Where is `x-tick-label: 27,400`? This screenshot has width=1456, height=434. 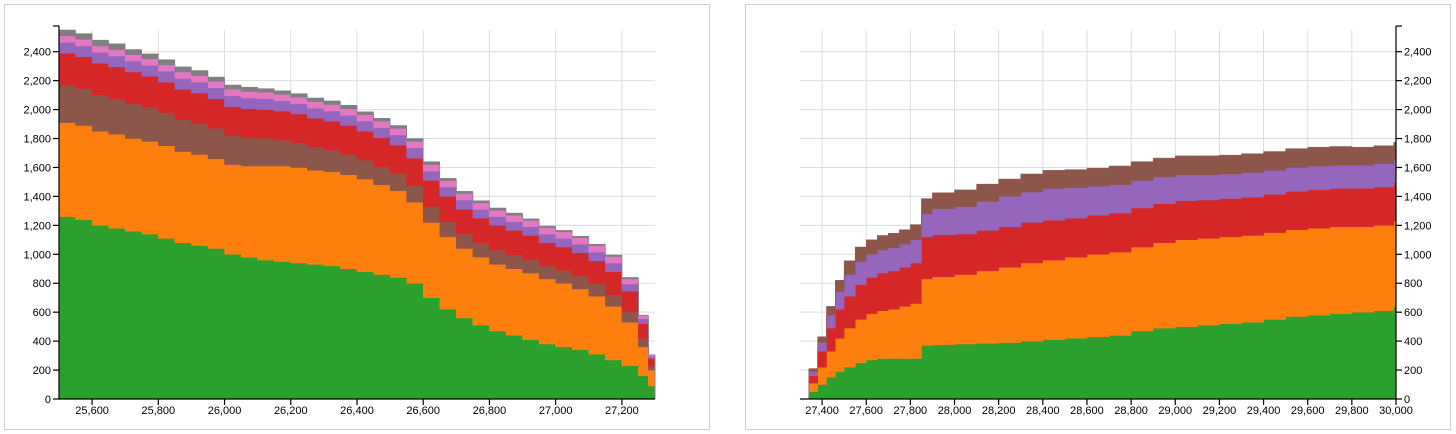
x-tick-label: 27,400 is located at coordinates (822, 411).